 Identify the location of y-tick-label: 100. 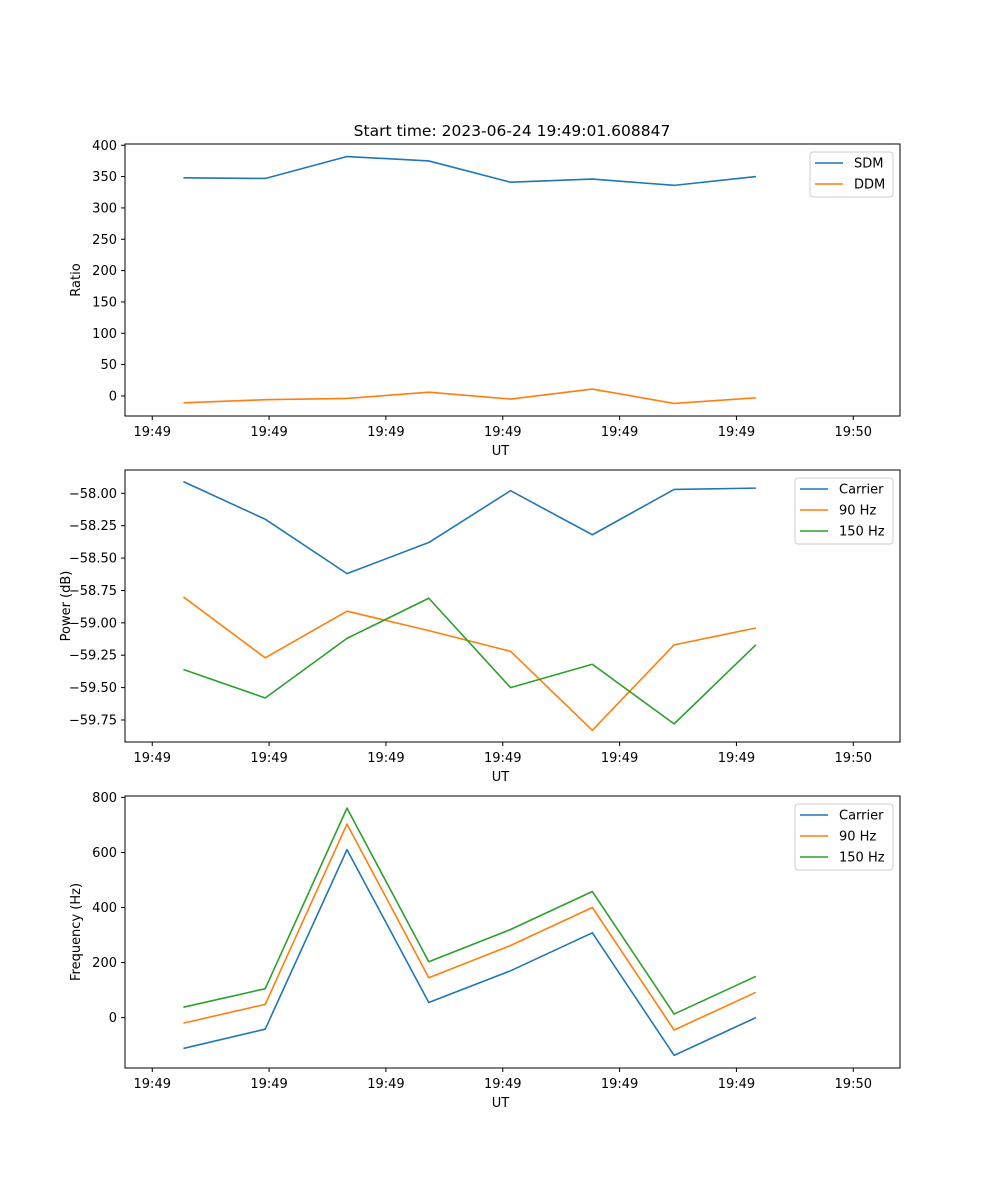
(104, 334).